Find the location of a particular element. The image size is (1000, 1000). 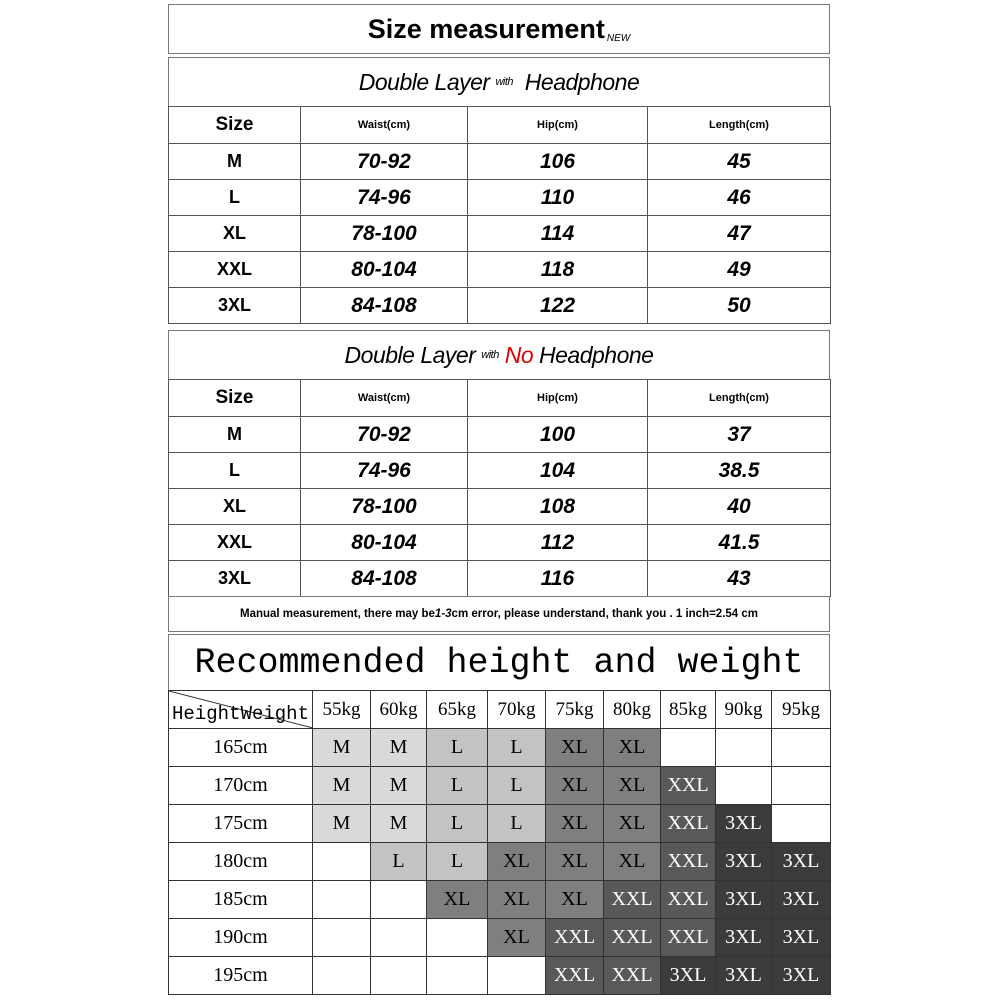

table-row: 3XL 84-108 122 50 is located at coordinates (499, 305).